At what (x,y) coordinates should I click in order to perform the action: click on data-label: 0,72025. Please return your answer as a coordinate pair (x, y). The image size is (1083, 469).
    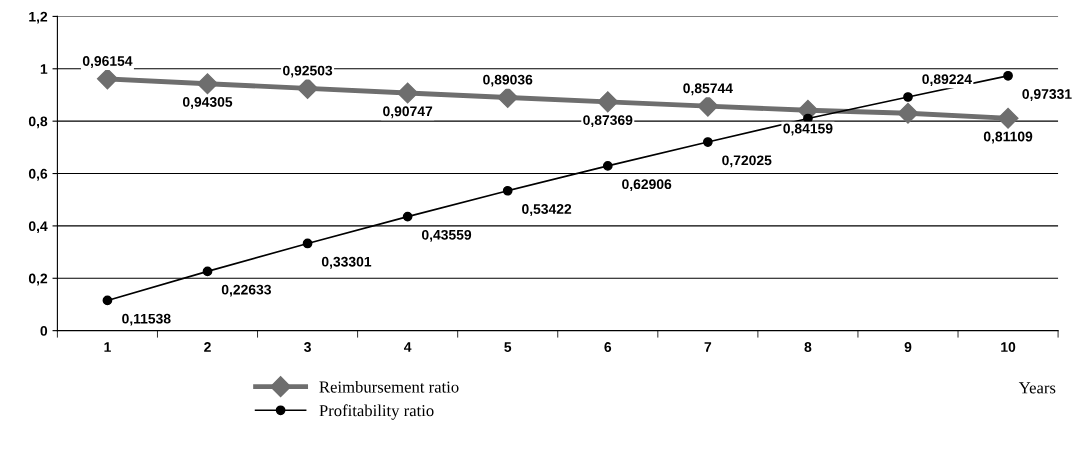
    Looking at the image, I should click on (747, 161).